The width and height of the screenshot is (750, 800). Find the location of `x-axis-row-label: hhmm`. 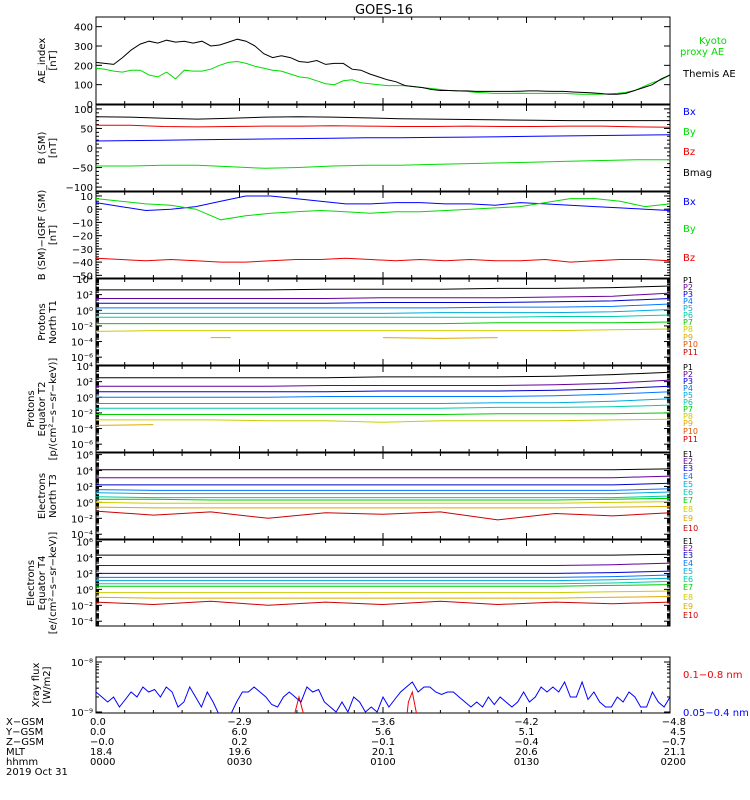

x-axis-row-label: hhmm is located at coordinates (22, 762).